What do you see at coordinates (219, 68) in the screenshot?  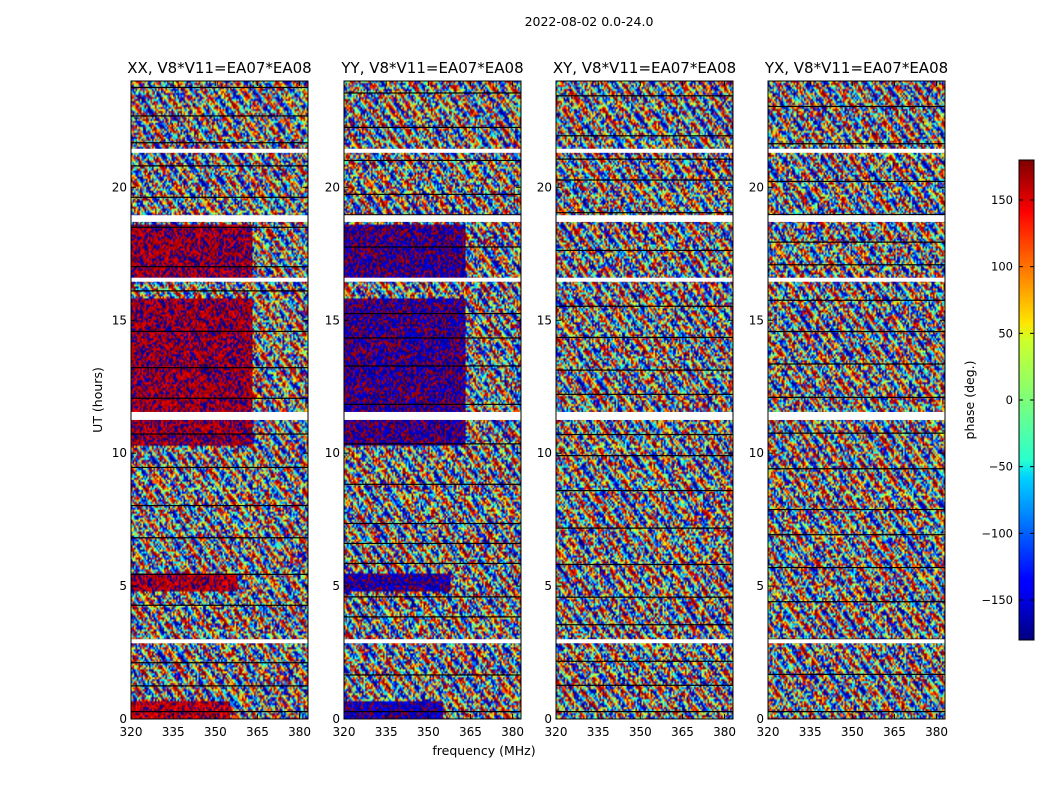 I see `panel-title: XX, V8*V11=EA07*EA08` at bounding box center [219, 68].